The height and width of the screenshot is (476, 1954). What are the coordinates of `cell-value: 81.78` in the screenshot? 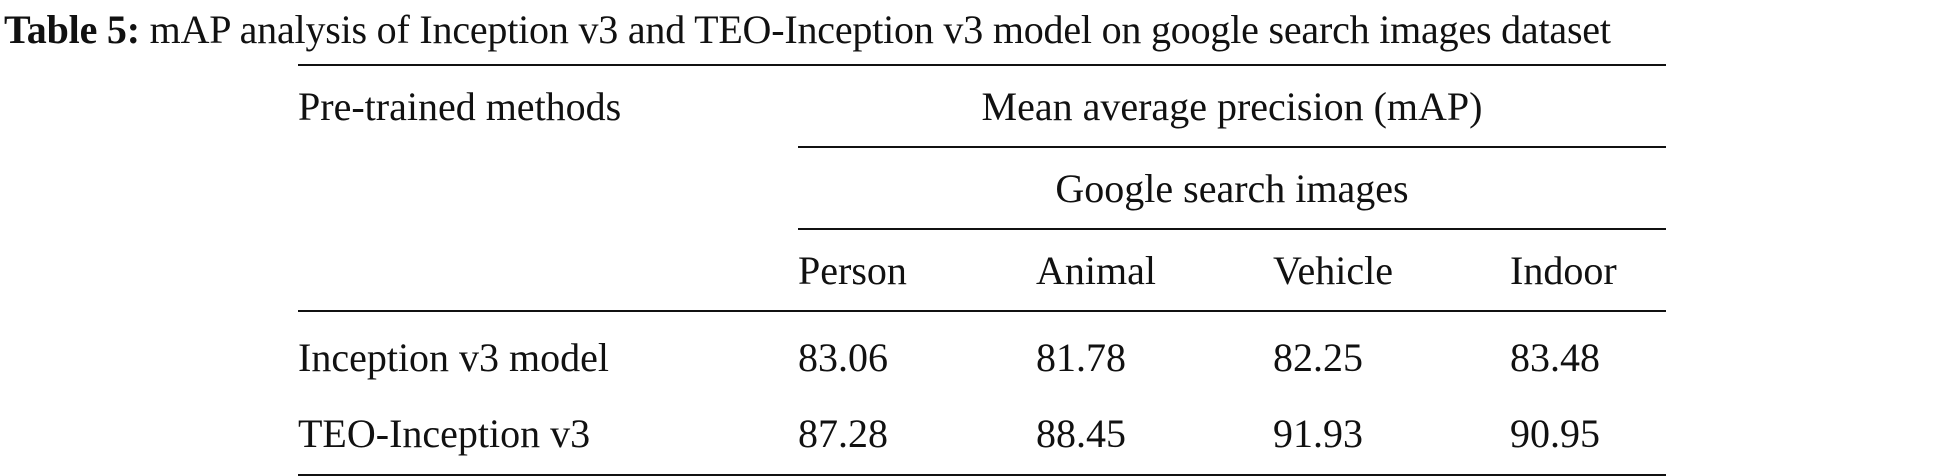 It's located at (1081, 357).